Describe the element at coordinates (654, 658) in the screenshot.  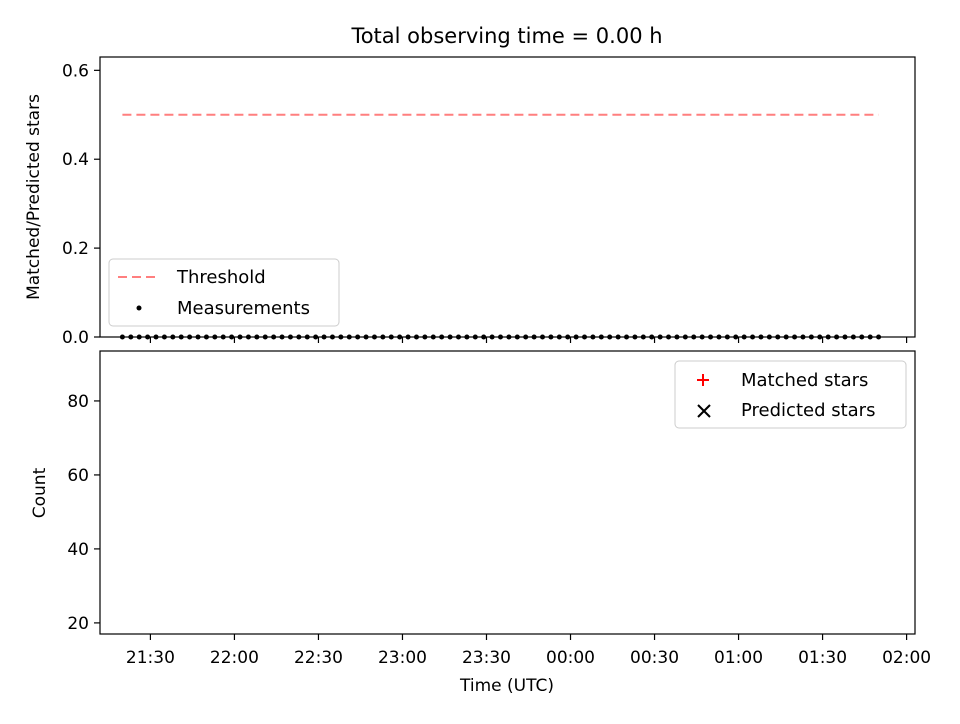
I see `x-tick-label: 00:30` at that location.